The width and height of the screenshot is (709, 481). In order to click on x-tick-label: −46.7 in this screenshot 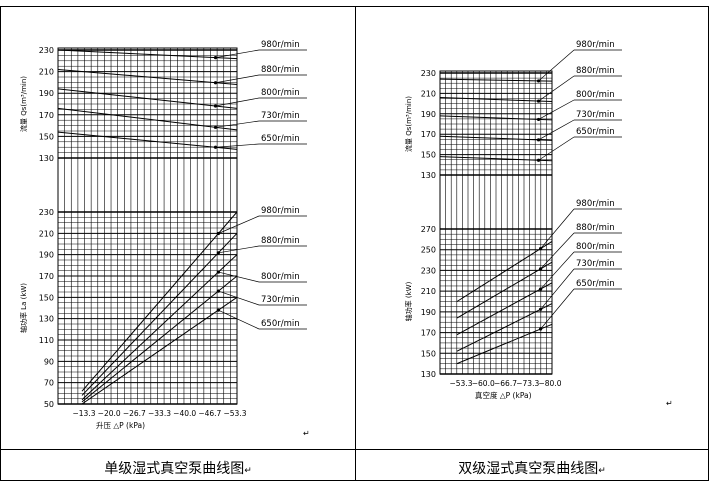, I will do `click(209, 413)`.